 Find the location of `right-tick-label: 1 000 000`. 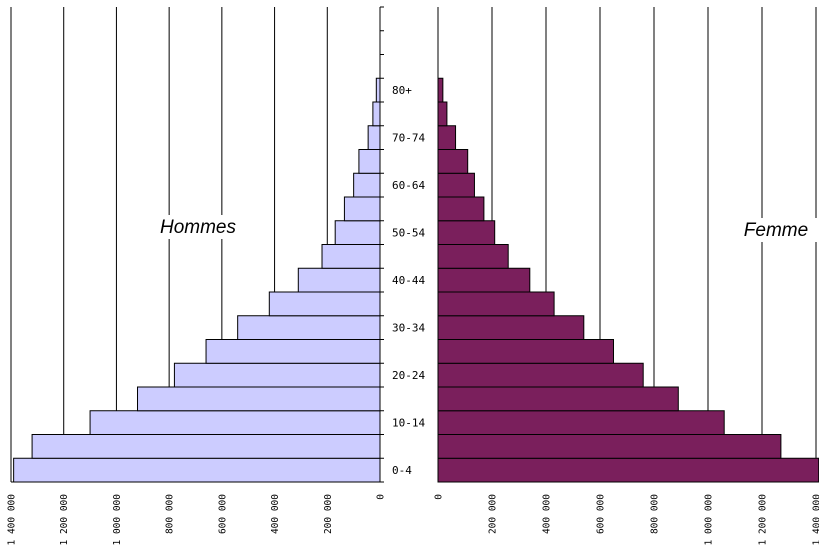

right-tick-label: 1 000 000 is located at coordinates (709, 520).